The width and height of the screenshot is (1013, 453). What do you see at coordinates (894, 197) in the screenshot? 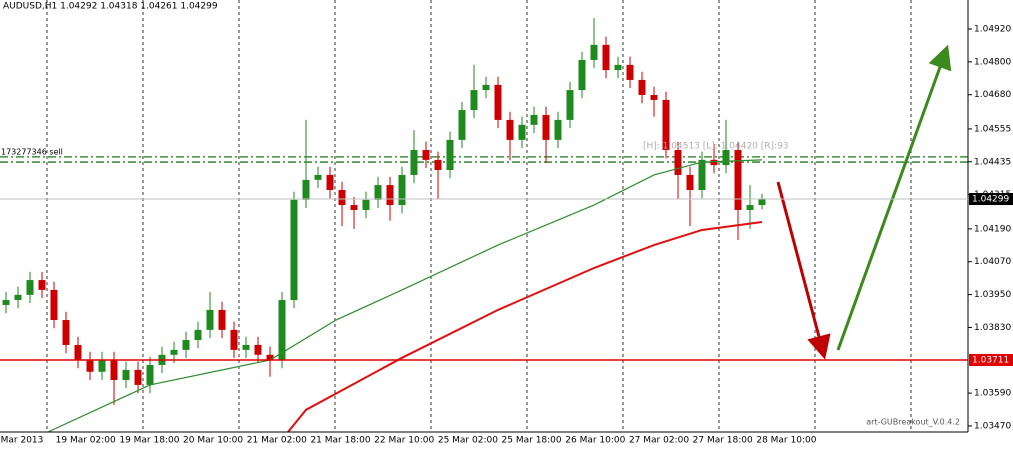
I see `up-arrow` at bounding box center [894, 197].